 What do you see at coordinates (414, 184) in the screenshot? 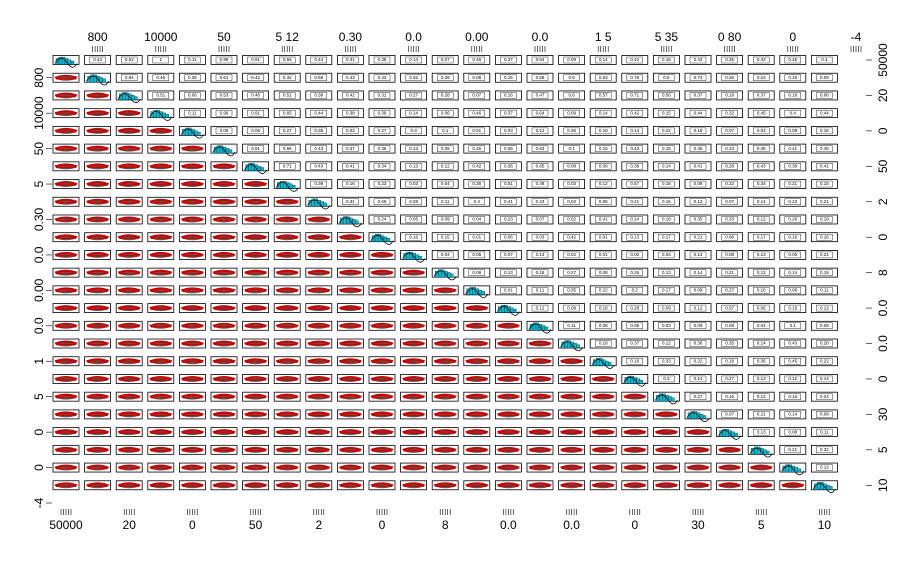
I see `panel: 0.03` at bounding box center [414, 184].